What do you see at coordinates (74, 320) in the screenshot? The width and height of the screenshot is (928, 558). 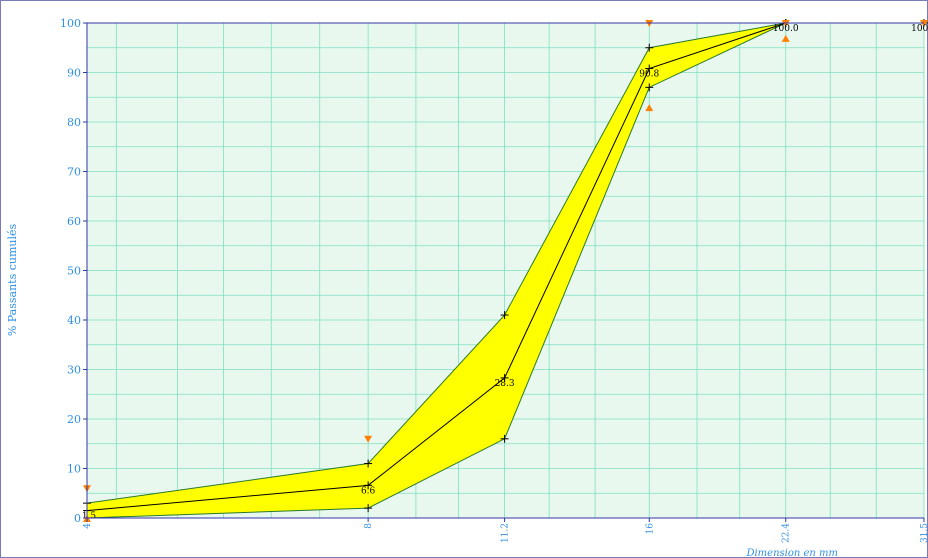 I see `y-tick-label: 40` at bounding box center [74, 320].